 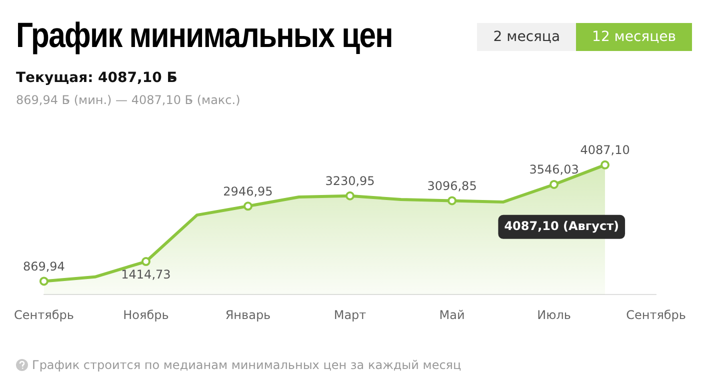 What do you see at coordinates (146, 315) in the screenshot?
I see `x-tick-label: Ноябрь` at bounding box center [146, 315].